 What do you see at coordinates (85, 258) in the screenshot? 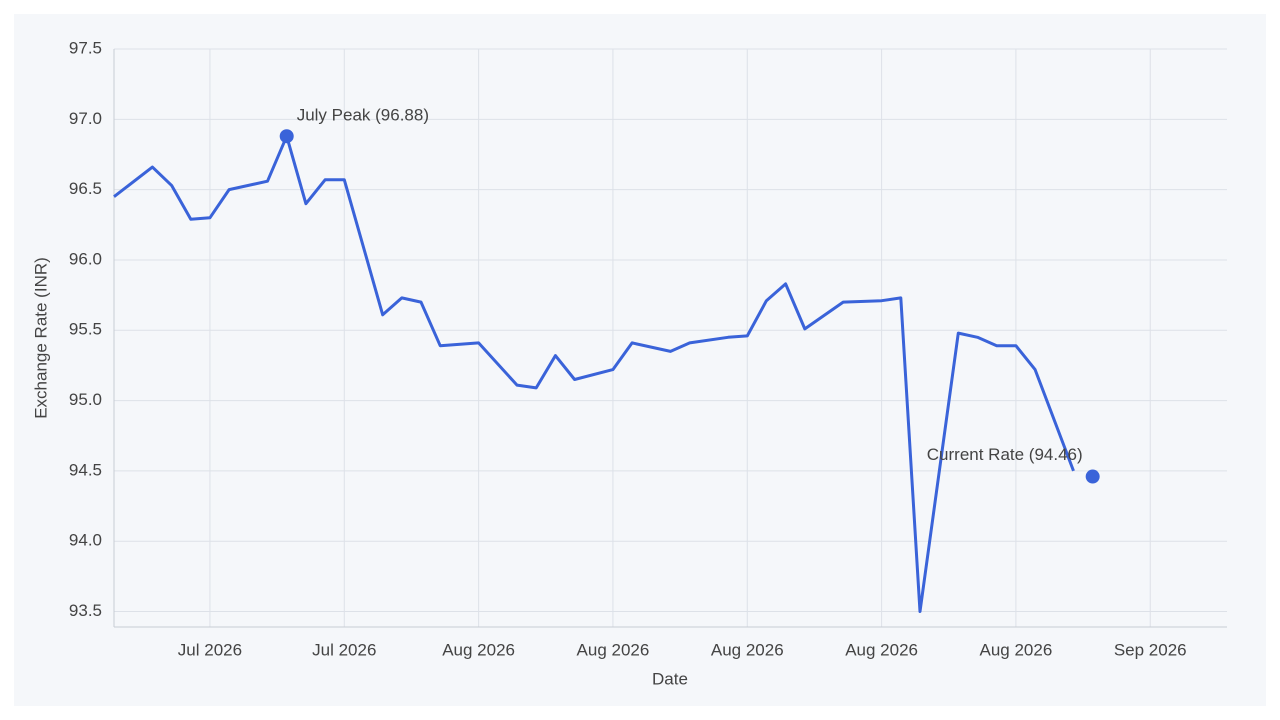
I see `y-tick-label: 96.0` at bounding box center [85, 258].